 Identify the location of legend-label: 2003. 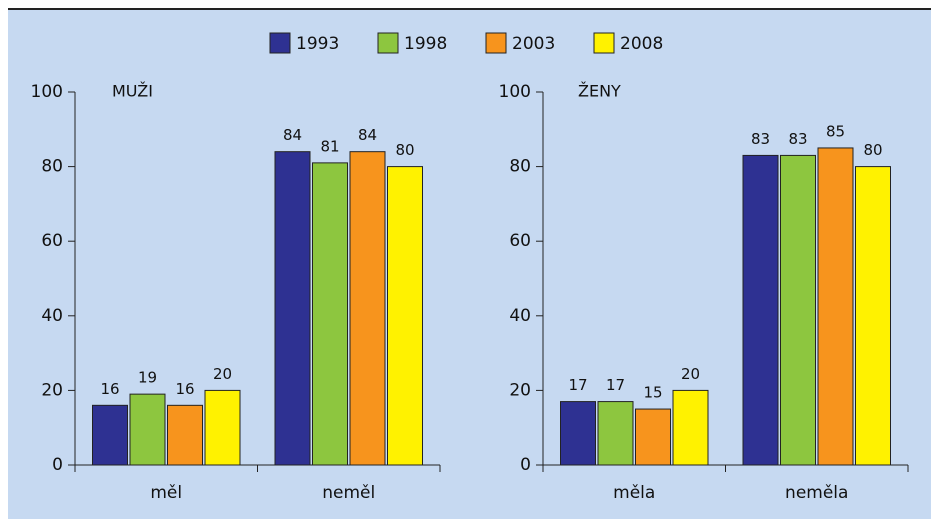
(533, 44).